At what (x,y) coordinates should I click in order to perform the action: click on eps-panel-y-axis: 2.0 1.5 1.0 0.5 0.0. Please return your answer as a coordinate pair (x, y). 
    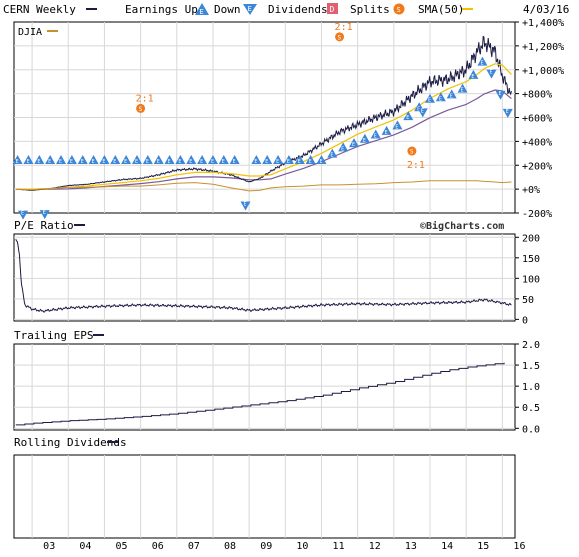
    Looking at the image, I should click on (527, 387).